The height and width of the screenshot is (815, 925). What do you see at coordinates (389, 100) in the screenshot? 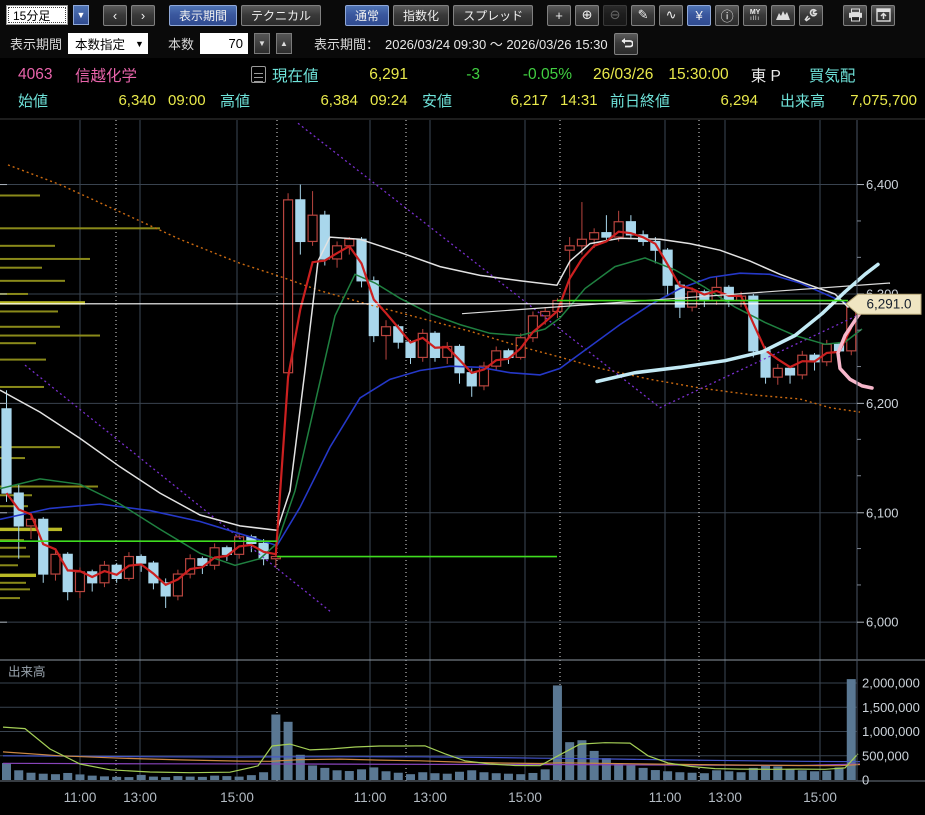
I see `high-time: 09:24` at bounding box center [389, 100].